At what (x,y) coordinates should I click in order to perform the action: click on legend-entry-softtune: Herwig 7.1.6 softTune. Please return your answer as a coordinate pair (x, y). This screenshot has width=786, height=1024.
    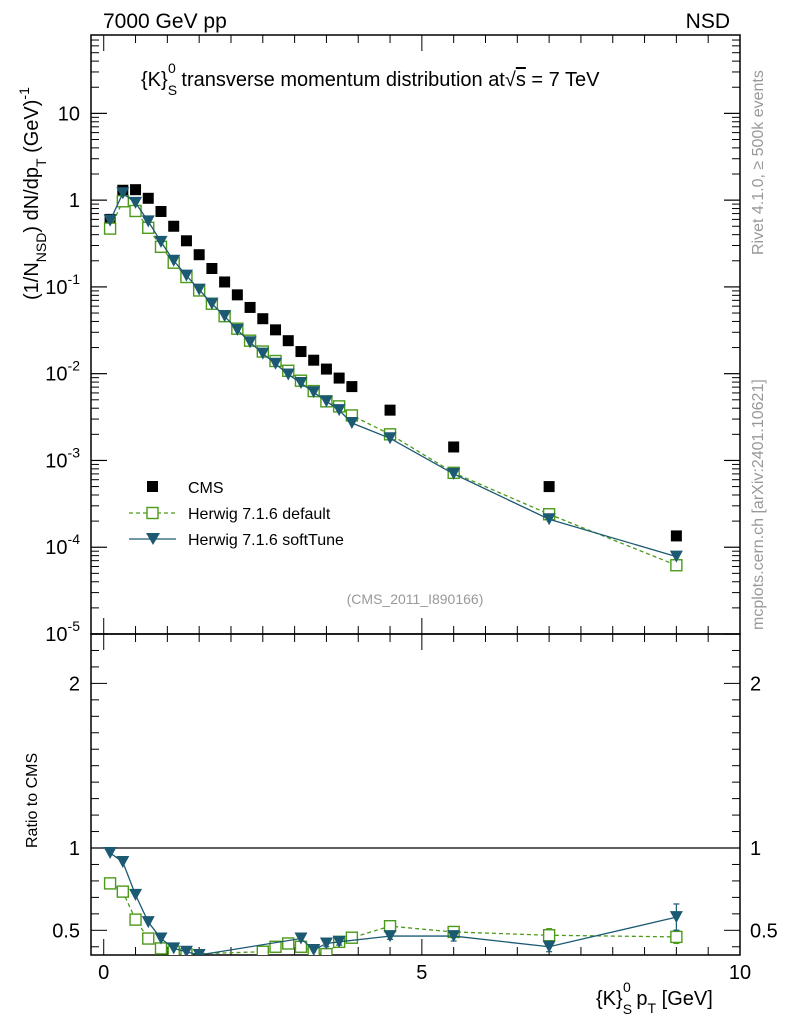
    Looking at the image, I should click on (236, 540).